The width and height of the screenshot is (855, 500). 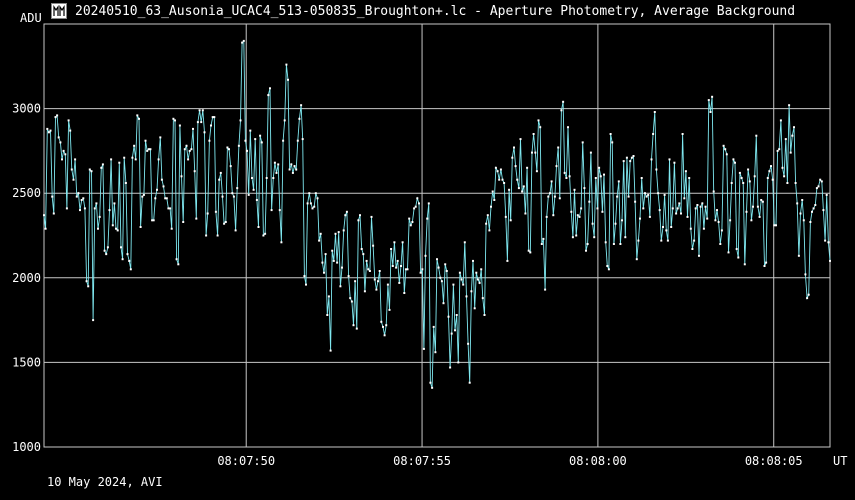 I want to click on y-tick-label: 2500, so click(x=26, y=193).